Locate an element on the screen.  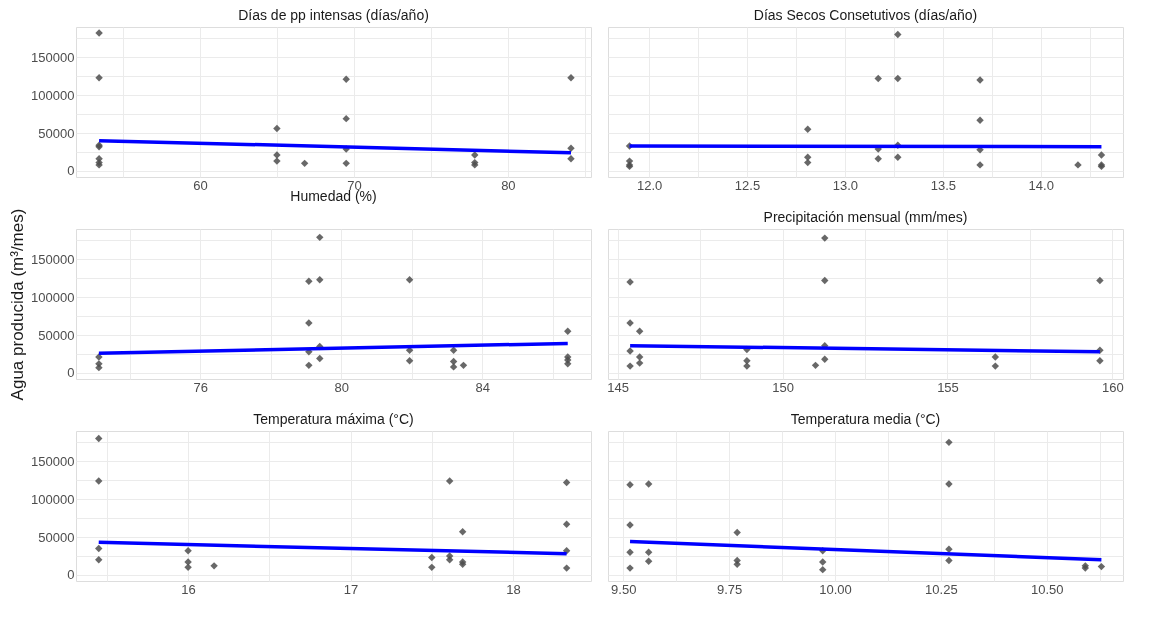
x-tick-label: 9.75 is located at coordinates (729, 589).